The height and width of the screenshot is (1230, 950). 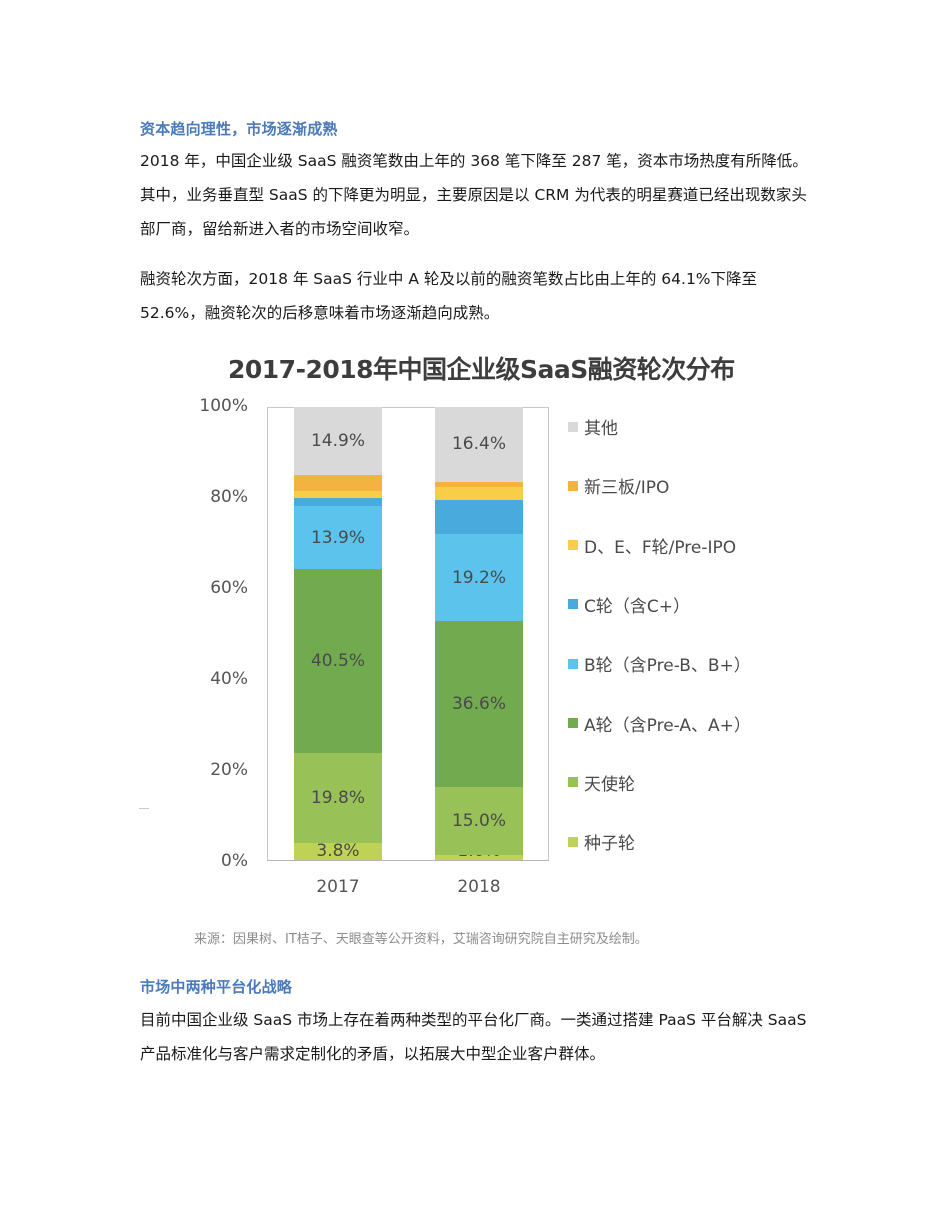 I want to click on legend-item: B轮（含Pre-B、B+）, so click(x=659, y=663).